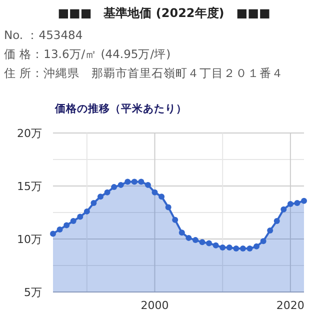 Image resolution: width=329 pixels, height=325 pixels. What do you see at coordinates (154, 305) in the screenshot?
I see `x-tick-label: 2000` at bounding box center [154, 305].